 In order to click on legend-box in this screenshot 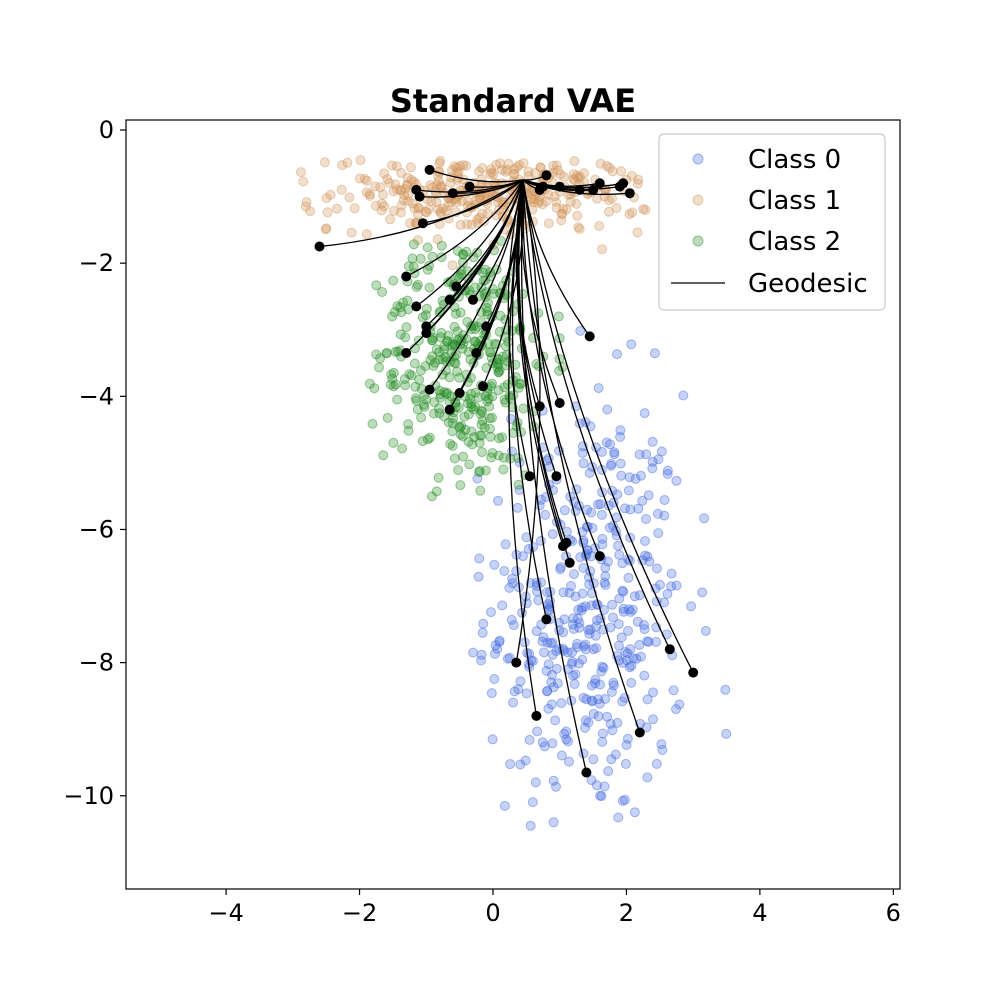, I will do `click(772, 222)`.